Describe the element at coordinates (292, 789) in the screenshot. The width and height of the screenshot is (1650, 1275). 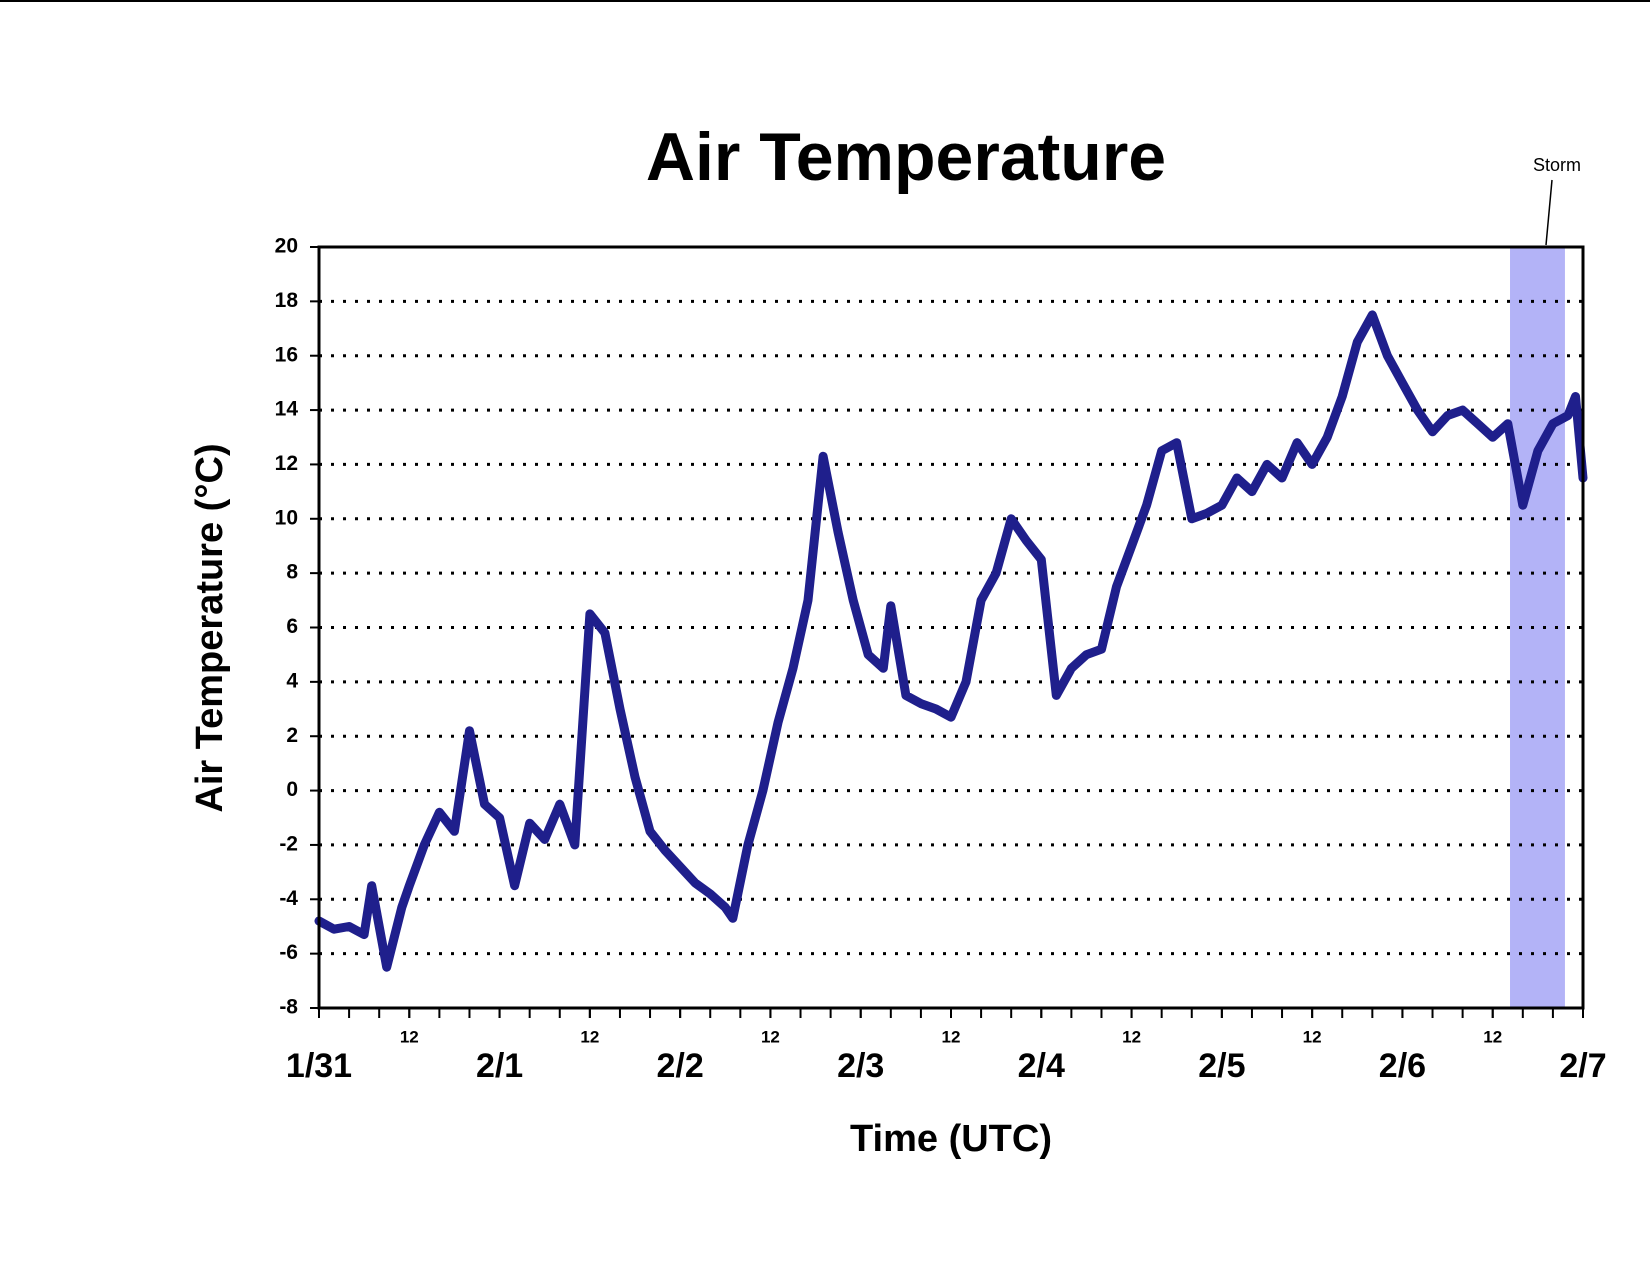
I see `y-tick-label: 0` at that location.